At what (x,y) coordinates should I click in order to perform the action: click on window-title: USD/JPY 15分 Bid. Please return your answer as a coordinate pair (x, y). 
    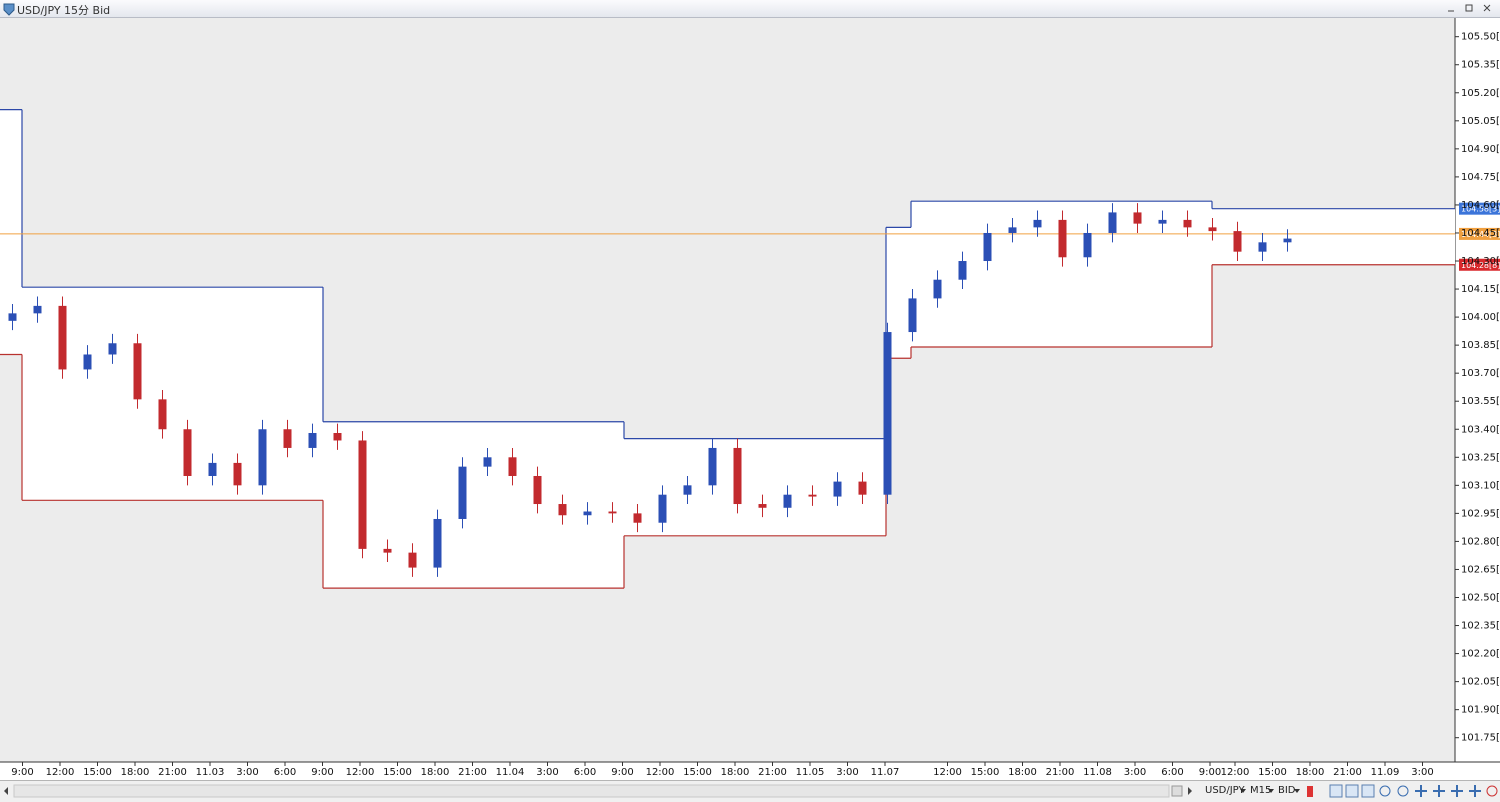
    Looking at the image, I should click on (64, 10).